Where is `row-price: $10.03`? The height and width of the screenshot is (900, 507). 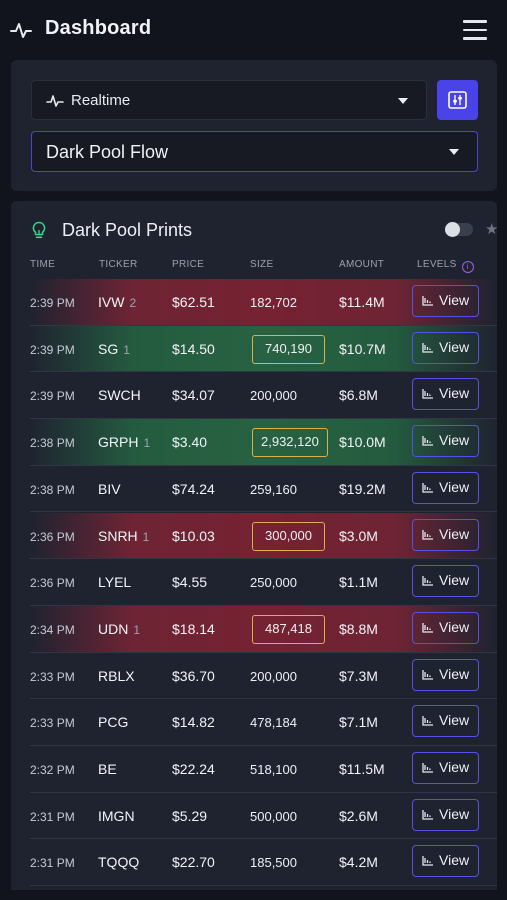 row-price: $10.03 is located at coordinates (193, 535).